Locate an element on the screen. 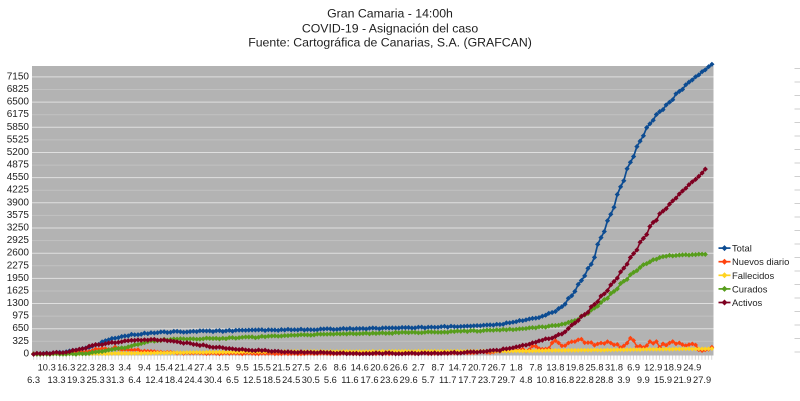  svg-text: 19.3 is located at coordinates (76, 380).